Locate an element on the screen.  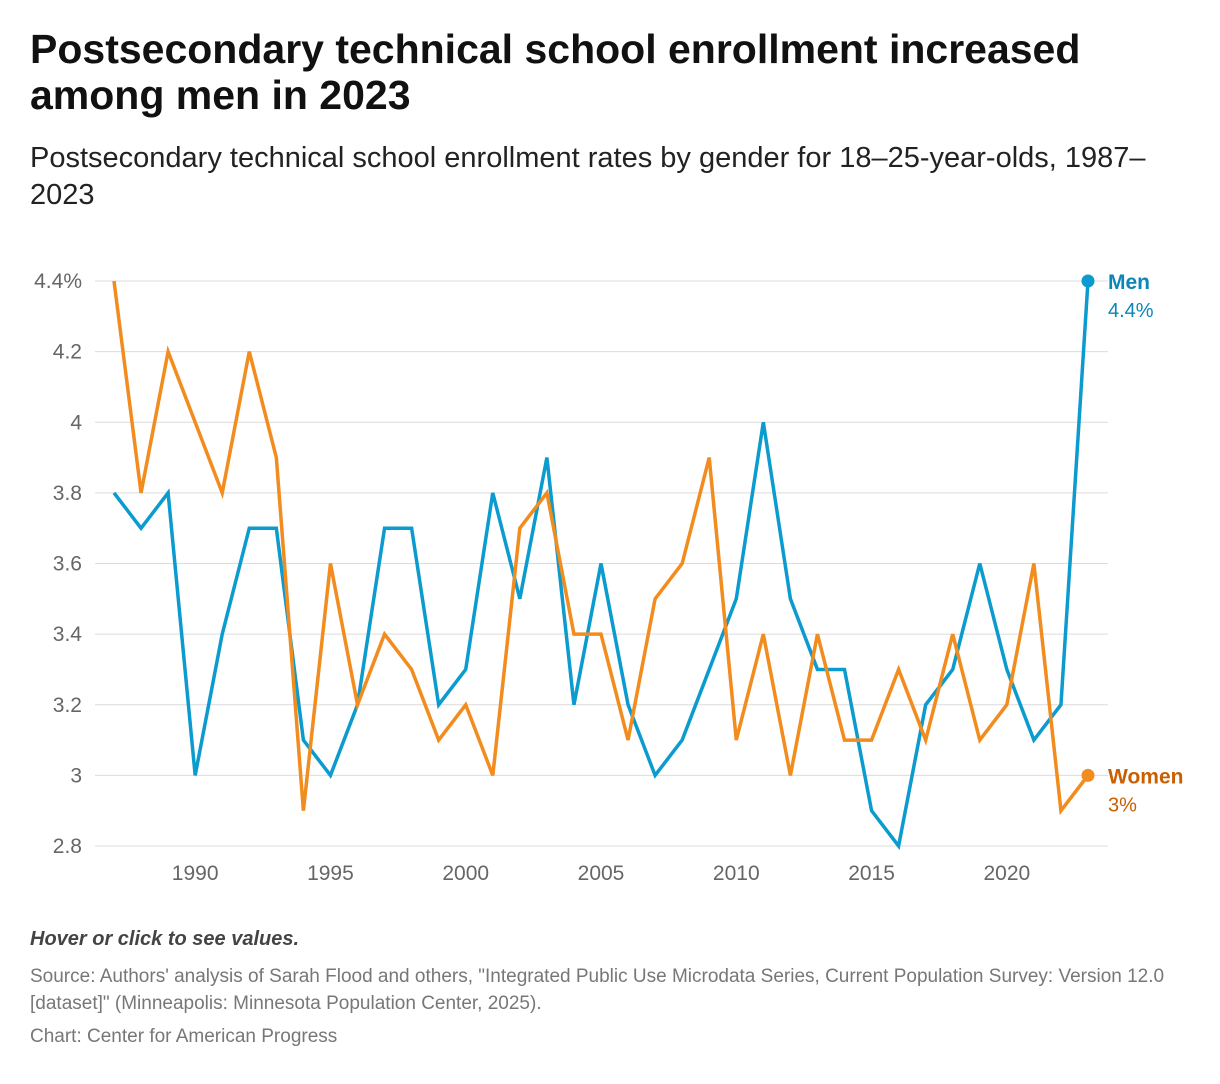
y-tick-label: 3.6 is located at coordinates (67, 564).